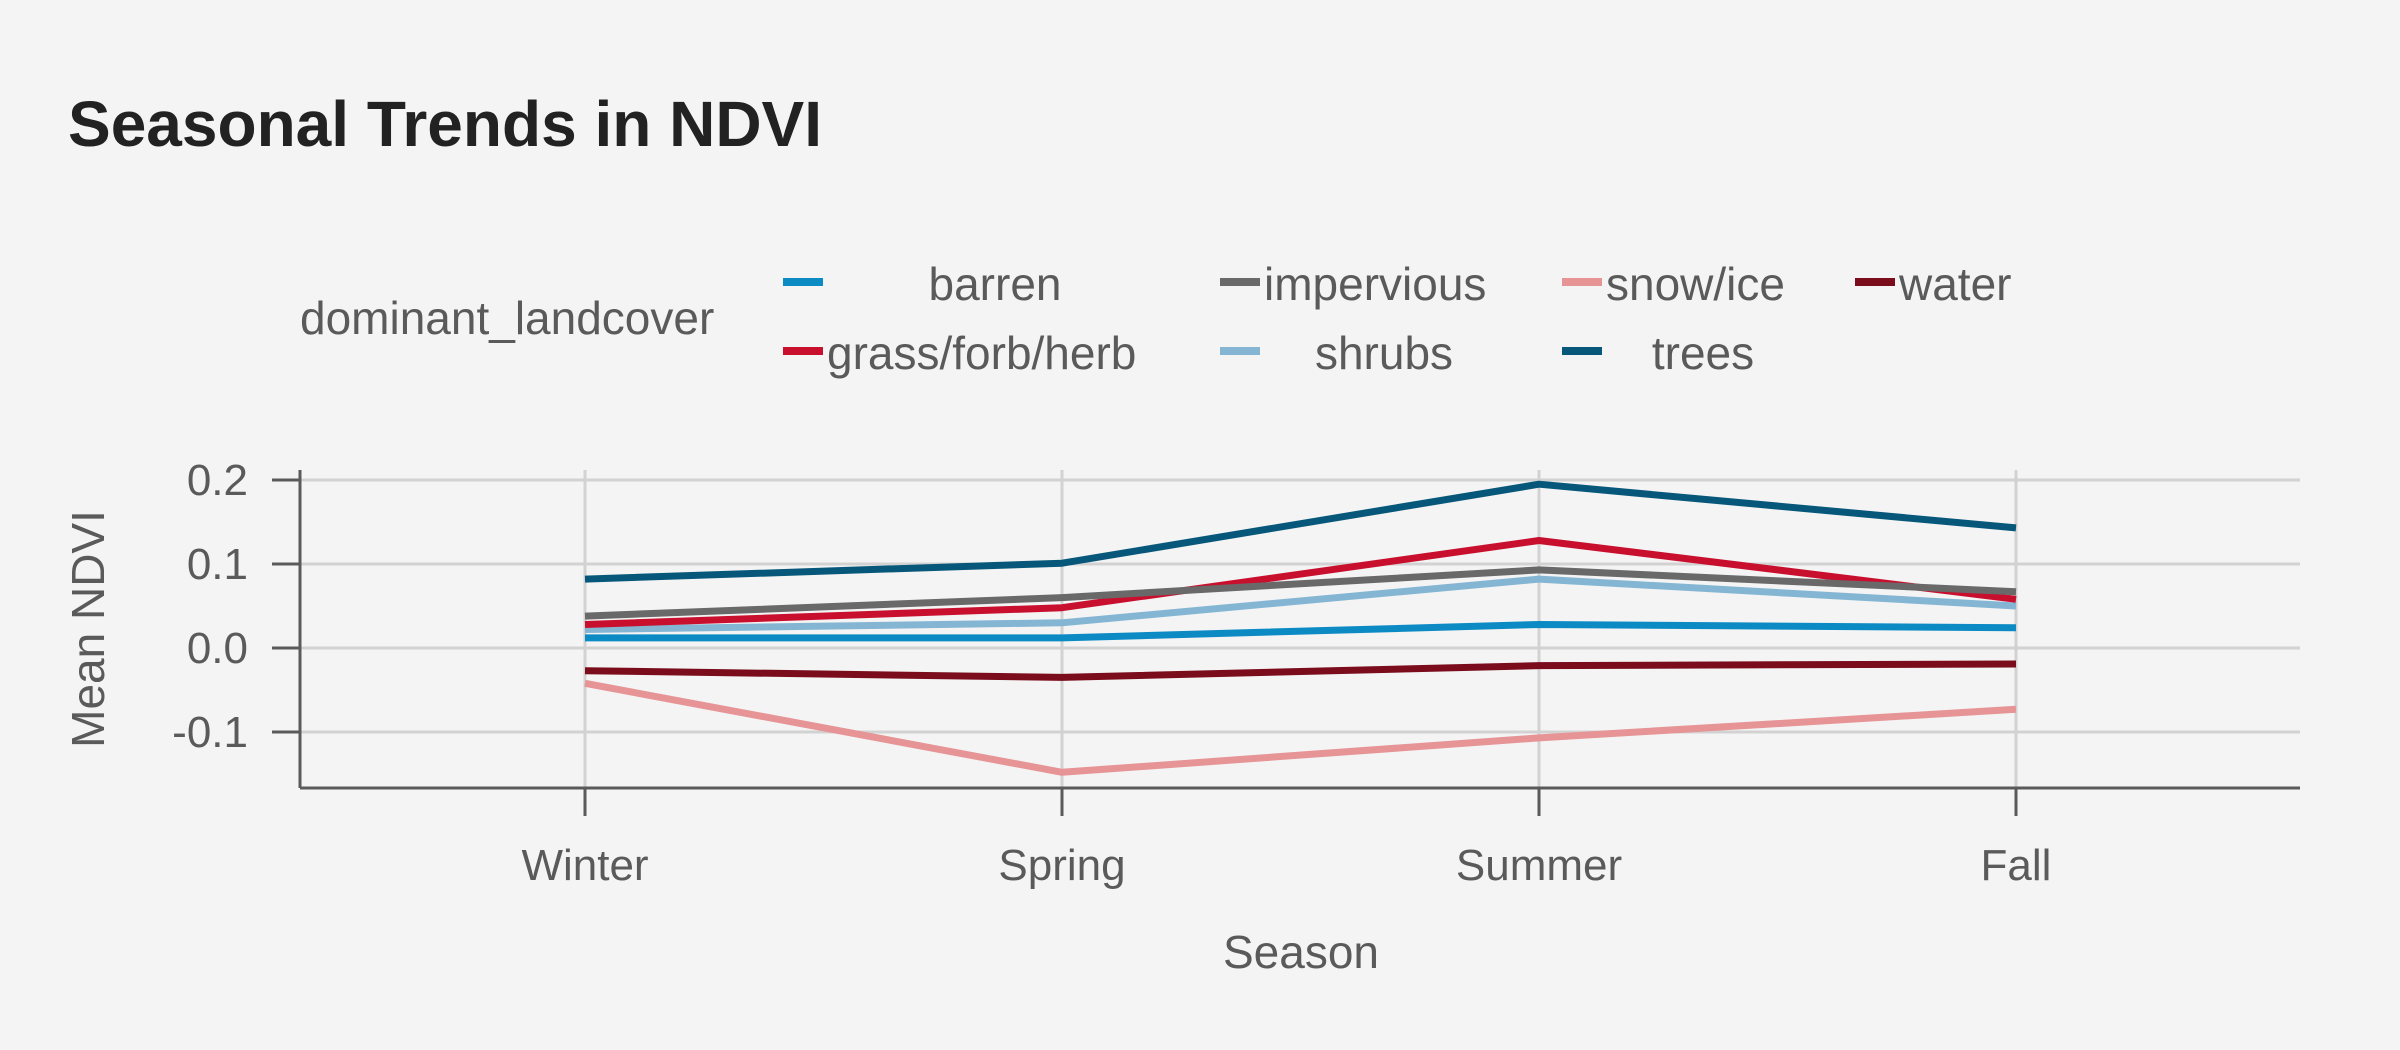  What do you see at coordinates (981, 353) in the screenshot?
I see `legend-label-grass-forb-herb: grass/forb/herb` at bounding box center [981, 353].